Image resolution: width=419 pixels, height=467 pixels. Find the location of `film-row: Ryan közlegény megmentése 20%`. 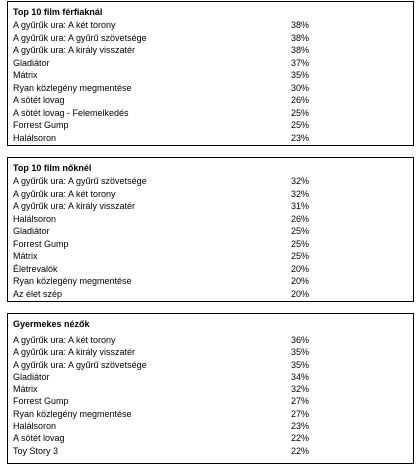

film-row: Ryan közlegény megmentése 20% is located at coordinates (210, 281).